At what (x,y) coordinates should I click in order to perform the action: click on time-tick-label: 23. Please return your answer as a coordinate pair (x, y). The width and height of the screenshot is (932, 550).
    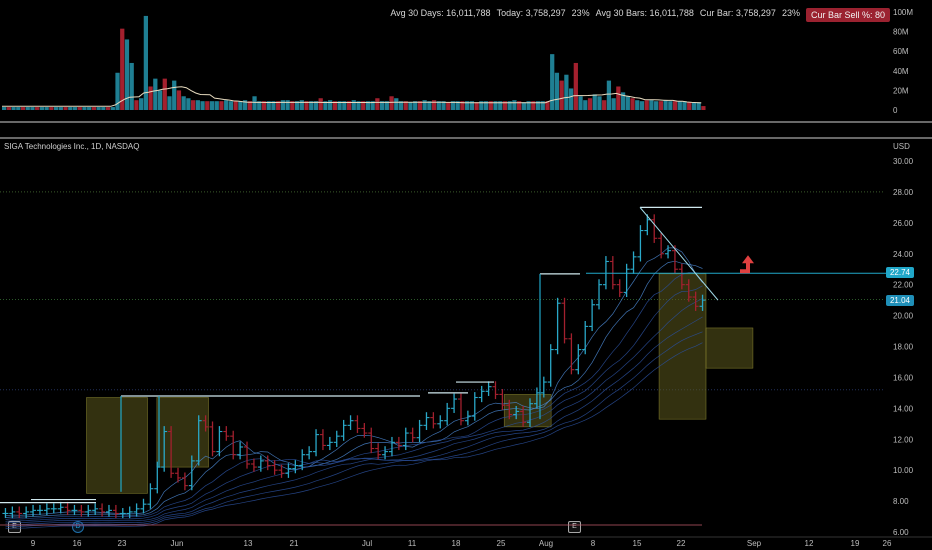
    Looking at the image, I should click on (122, 543).